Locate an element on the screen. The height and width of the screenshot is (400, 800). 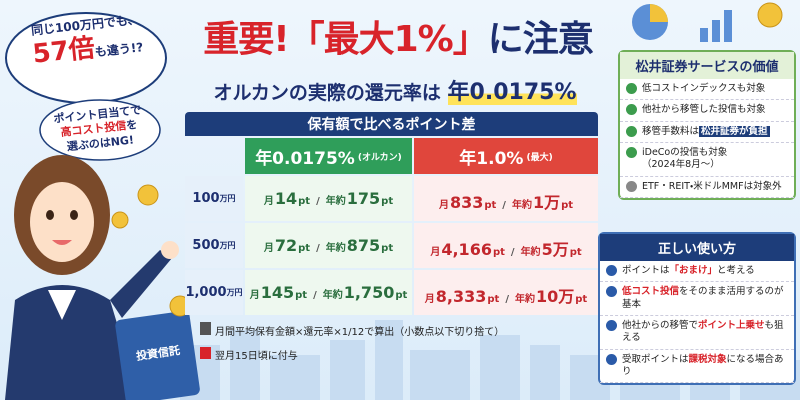
column-note: (オルカン) is located at coordinates (379, 157).